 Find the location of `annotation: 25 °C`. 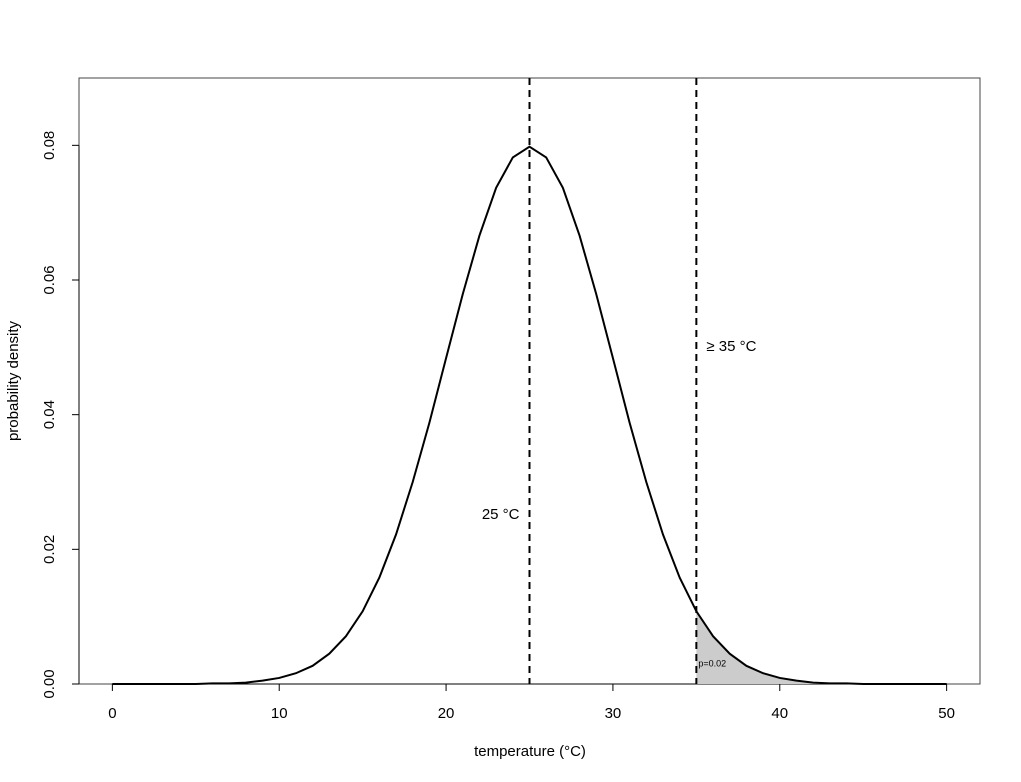

annotation: 25 °C is located at coordinates (501, 514).